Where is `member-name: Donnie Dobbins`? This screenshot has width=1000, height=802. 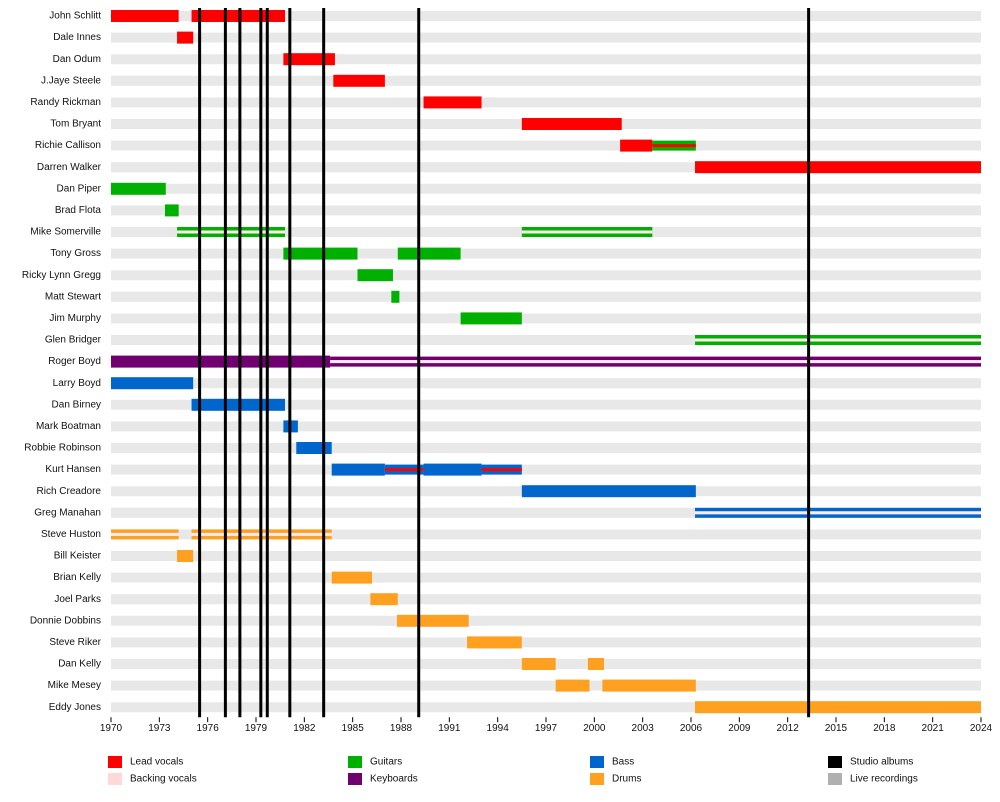
member-name: Donnie Dobbins is located at coordinates (65, 620).